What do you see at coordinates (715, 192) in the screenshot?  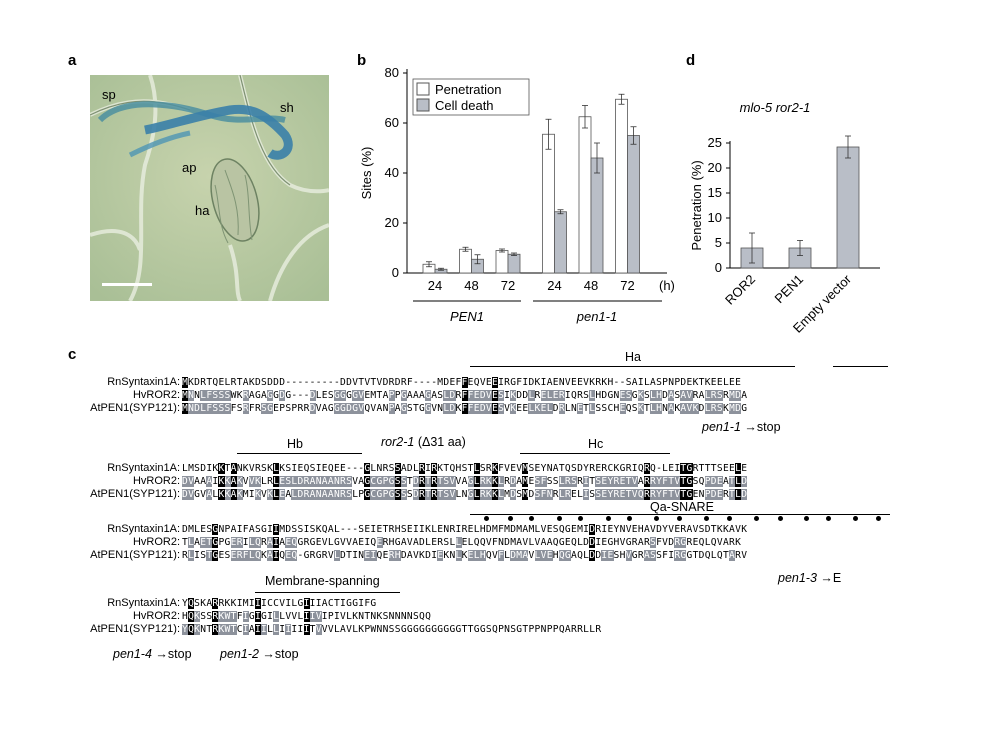 I see `chart-d-ytick-label: 15` at bounding box center [715, 192].